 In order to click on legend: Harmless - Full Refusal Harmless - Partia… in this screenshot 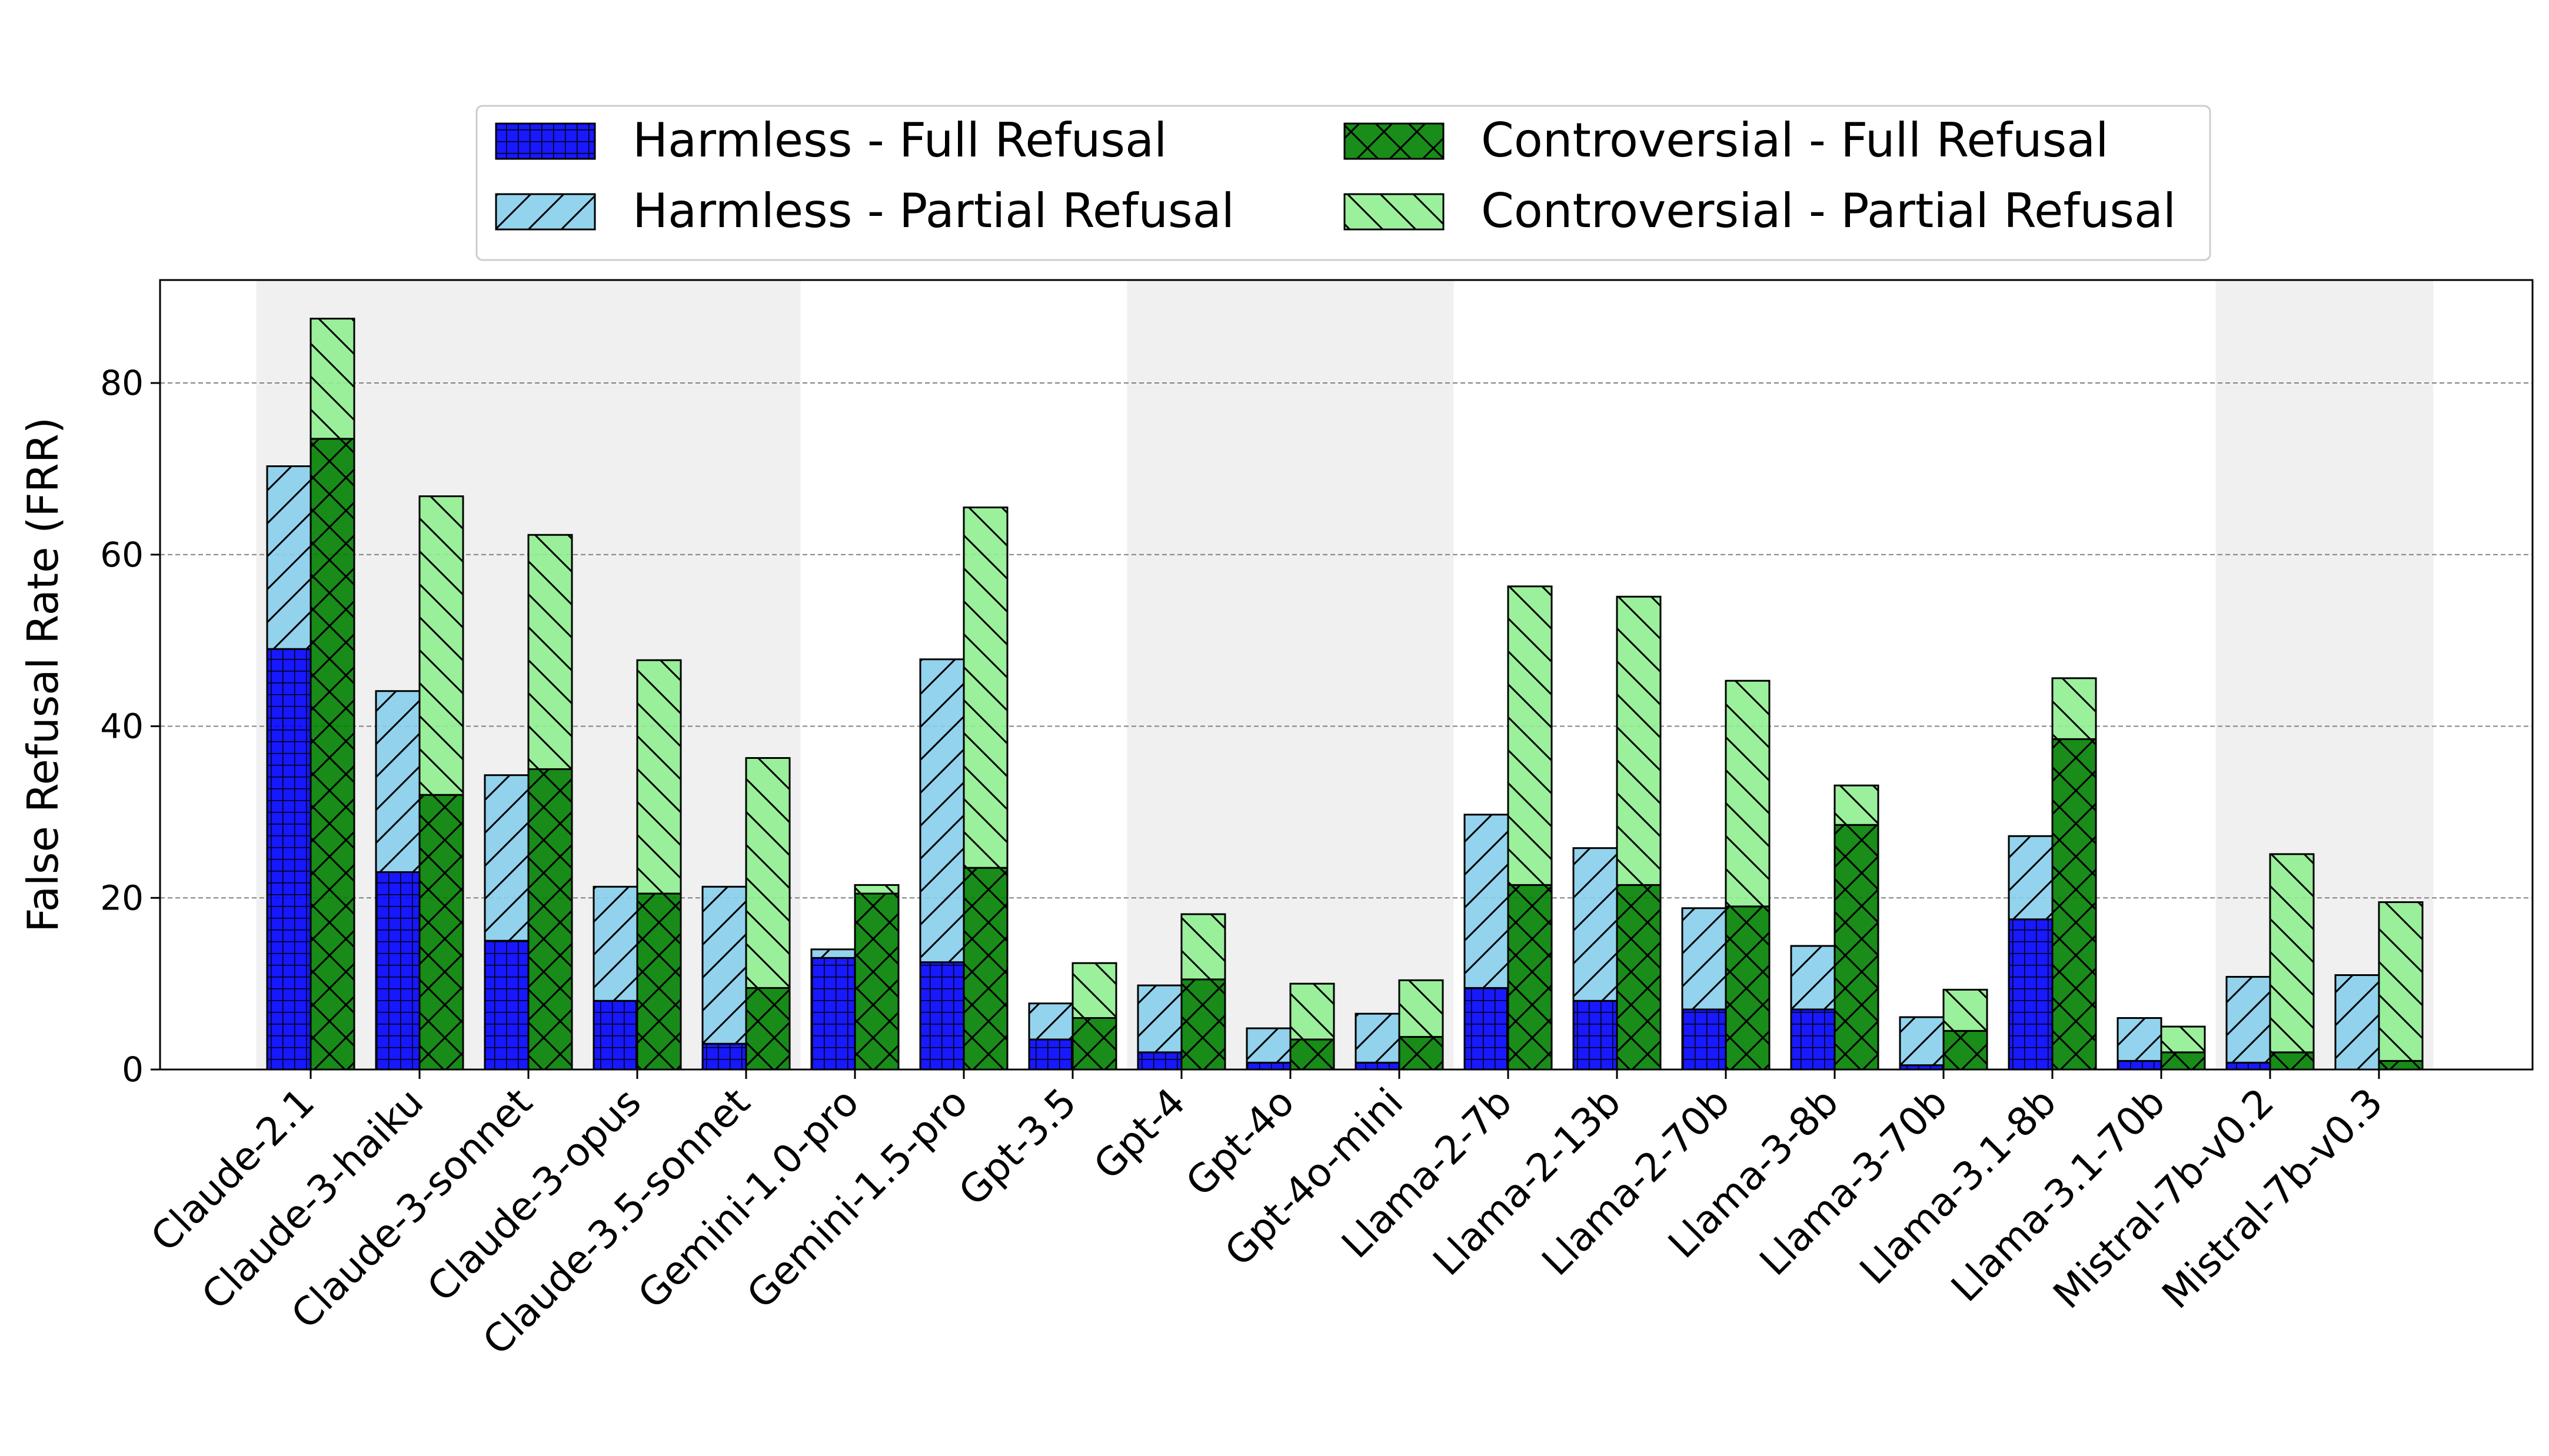, I will do `click(1343, 183)`.